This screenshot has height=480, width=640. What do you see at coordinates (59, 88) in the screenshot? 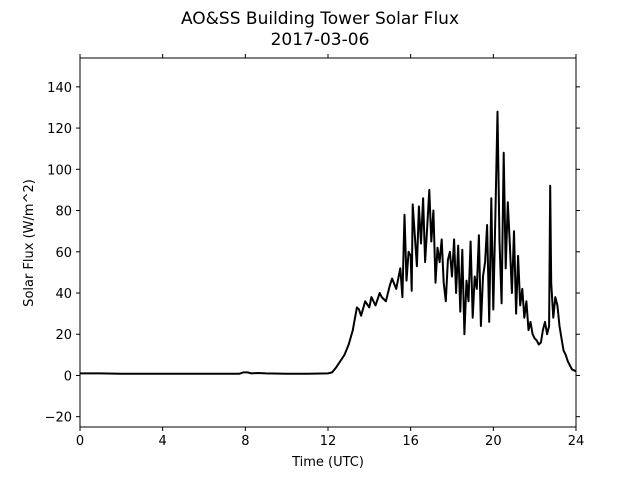
I see `y-tick-label: 140` at bounding box center [59, 88].